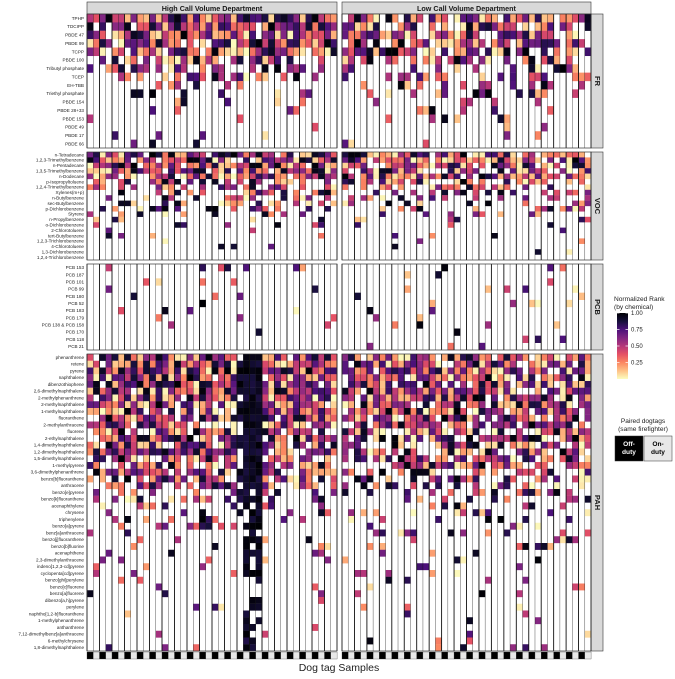 The image size is (675, 679). Describe the element at coordinates (71, 176) in the screenshot. I see `row-label: n-Dodecane` at that location.